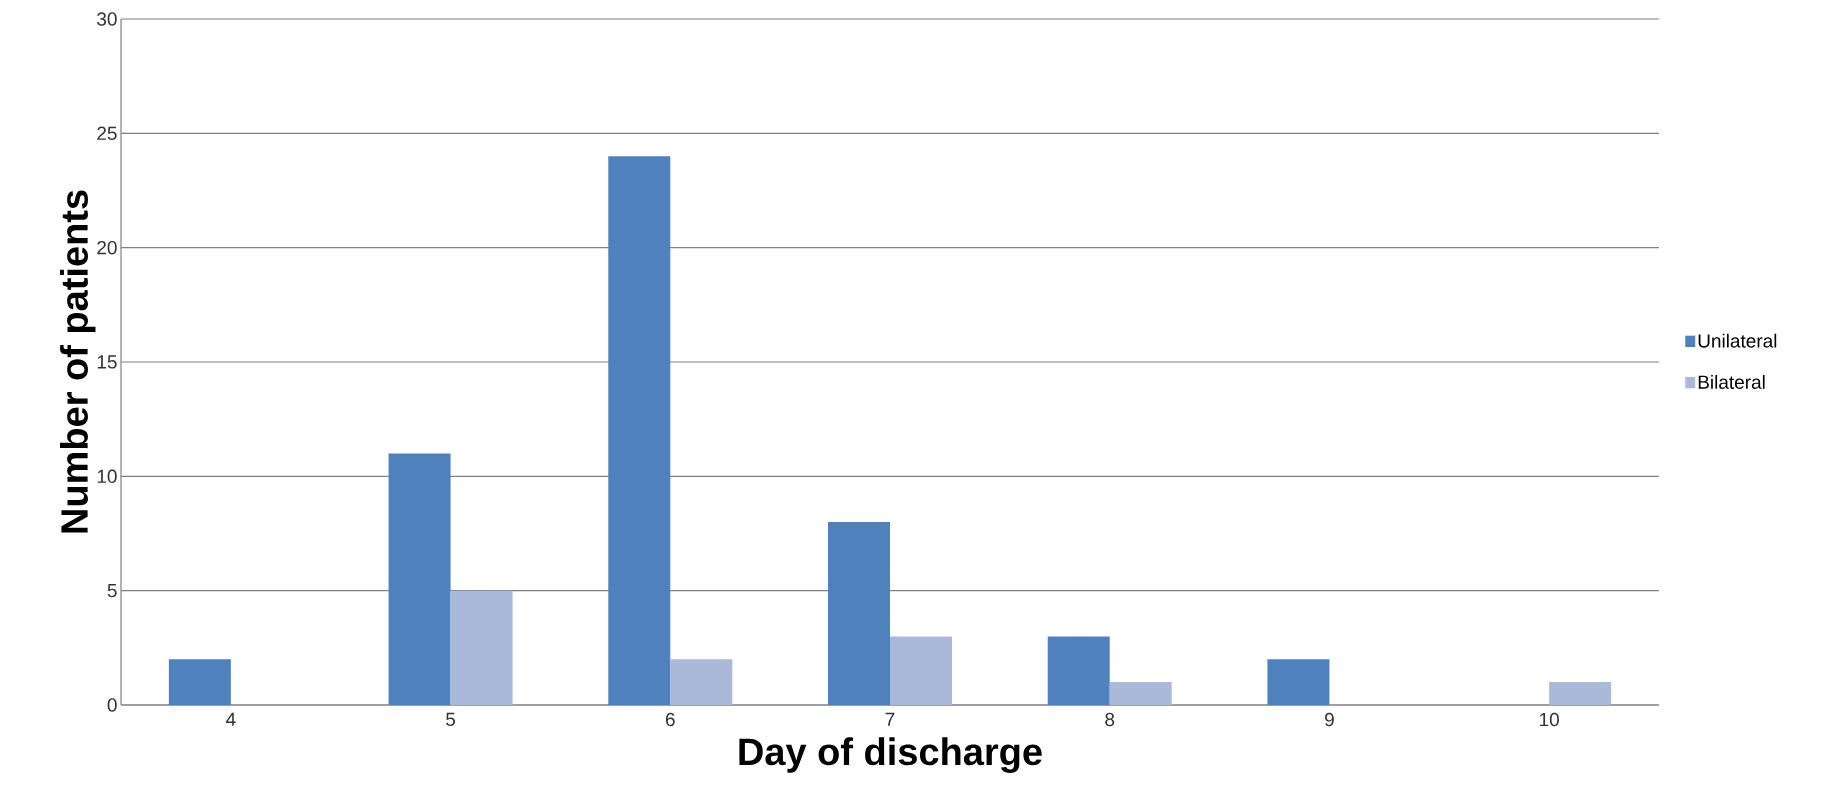 The width and height of the screenshot is (1842, 802). Describe the element at coordinates (1731, 381) in the screenshot. I see `legend-label: Bilateral` at that location.